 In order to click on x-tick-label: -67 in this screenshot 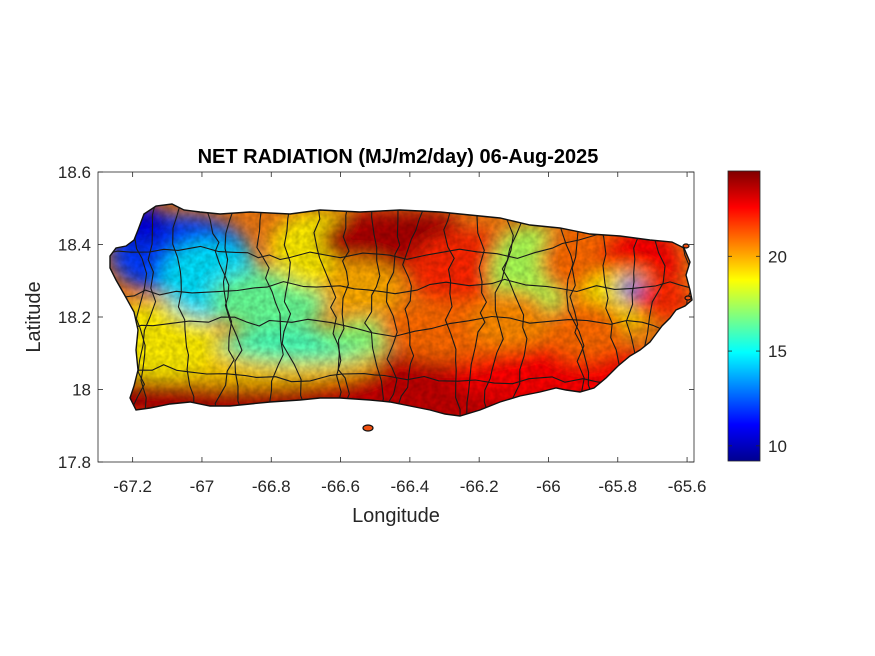, I will do `click(202, 486)`.